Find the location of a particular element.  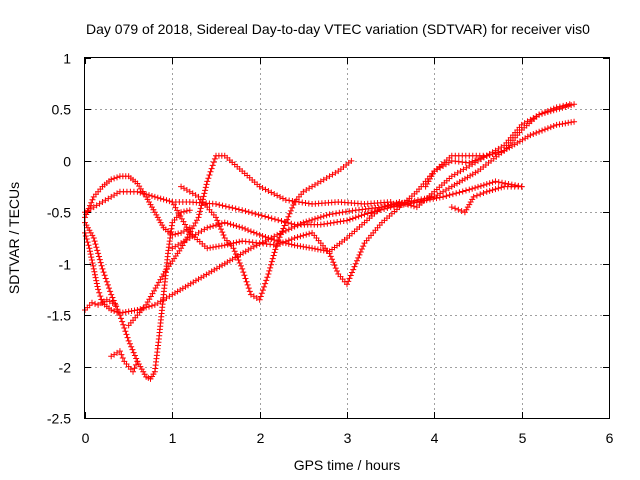

x-tick-label: 0 is located at coordinates (86, 438).